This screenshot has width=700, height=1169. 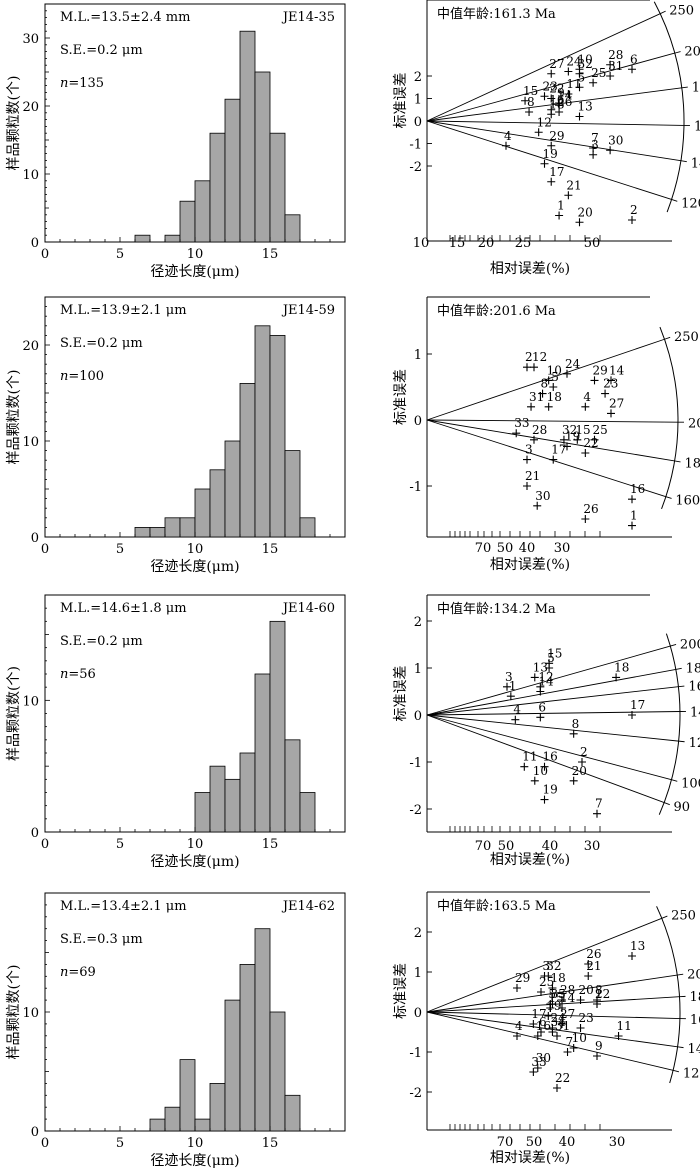 What do you see at coordinates (550, 790) in the screenshot?
I see `grain-point-label: 19` at bounding box center [550, 790].